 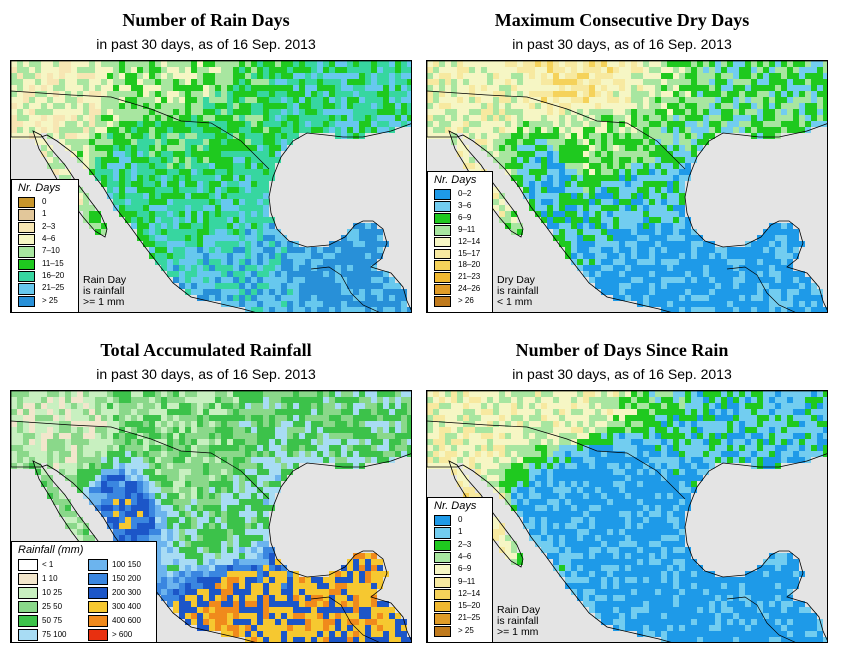 I want to click on legend-label: 24–26, so click(x=469, y=289).